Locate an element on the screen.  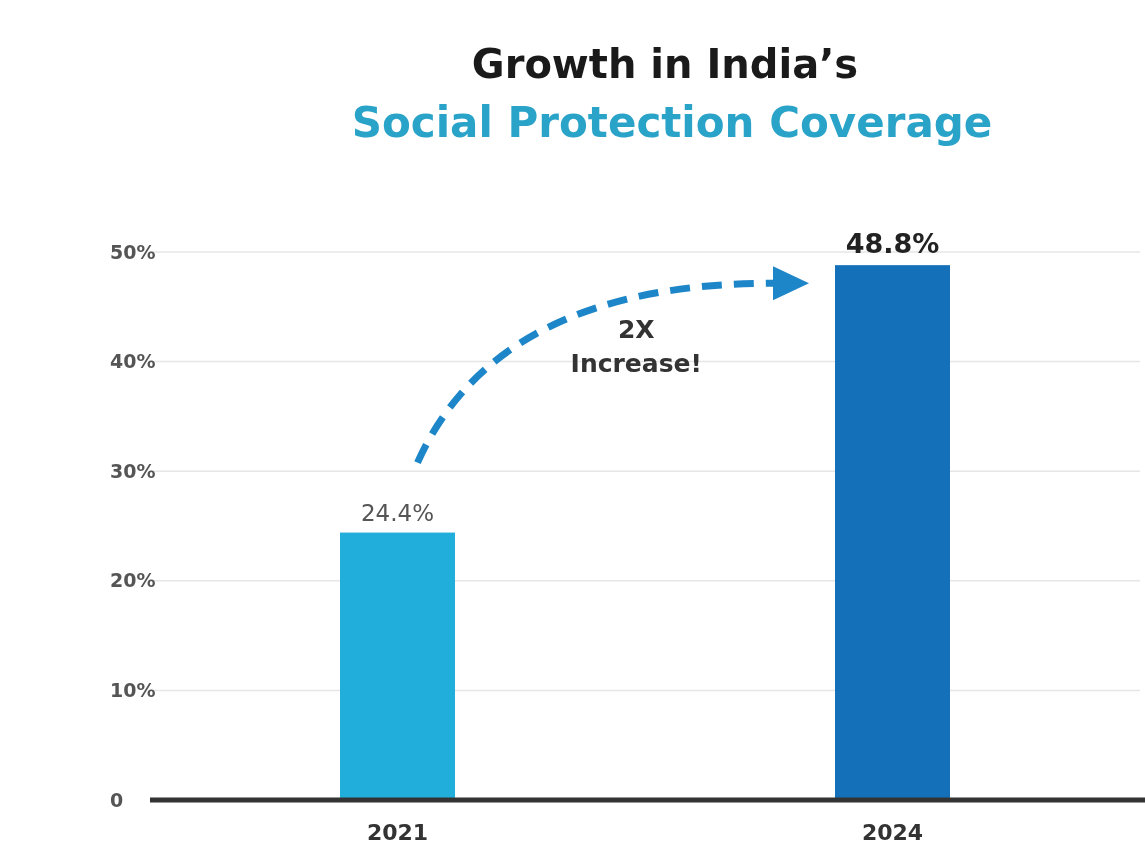
y-tick-label: 50% is located at coordinates (133, 251).